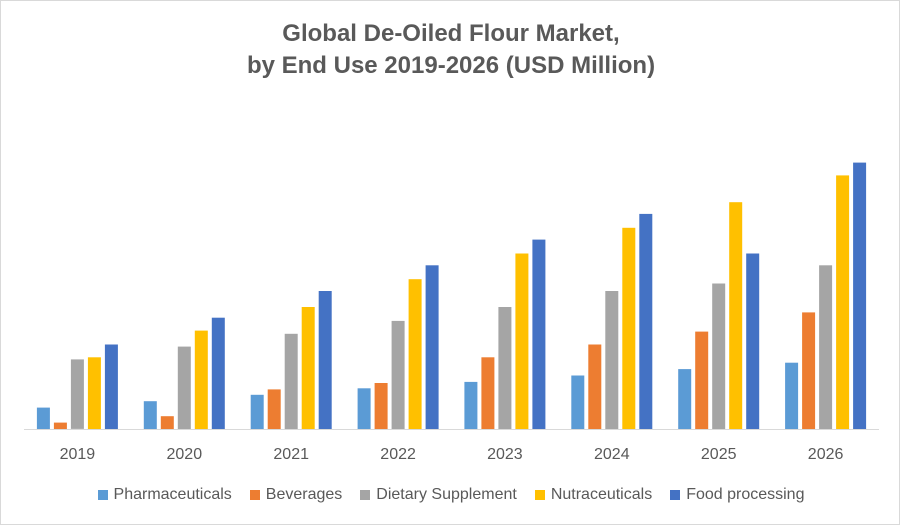 This screenshot has width=902, height=527. I want to click on bar-pharmaceuticals-2023, so click(471, 405).